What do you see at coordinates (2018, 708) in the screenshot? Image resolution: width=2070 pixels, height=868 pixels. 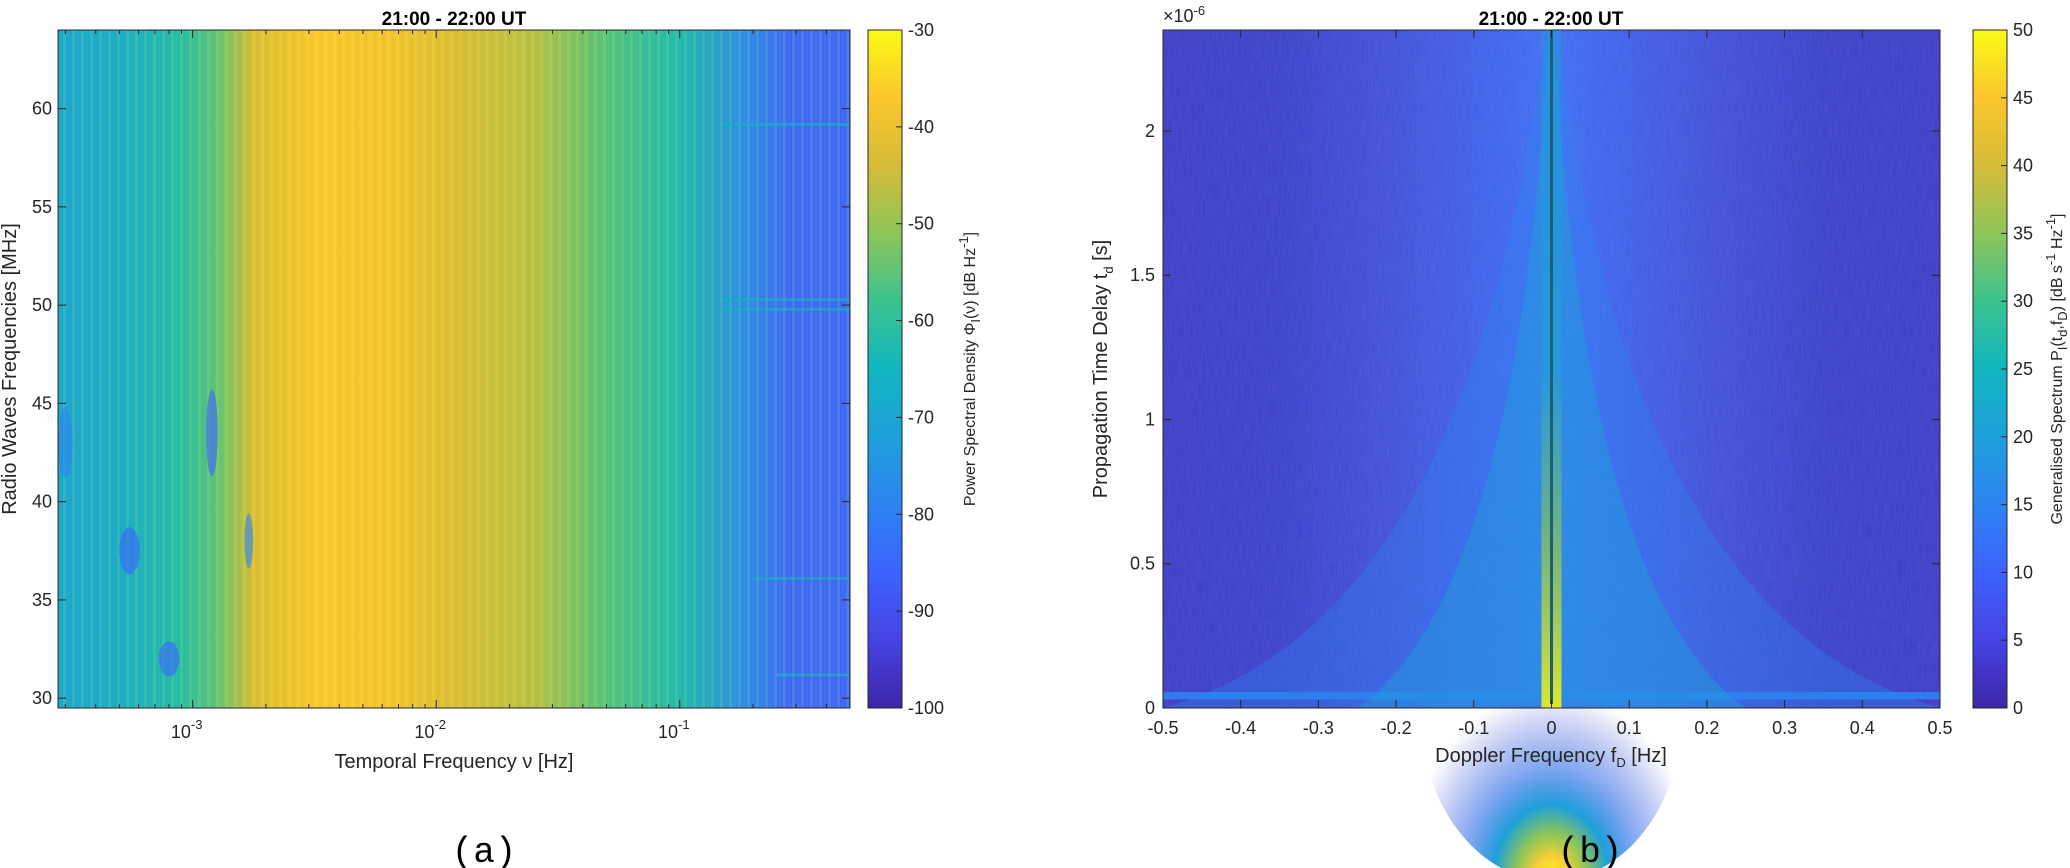 I see `cb-b-tick-label-0: 0` at bounding box center [2018, 708].